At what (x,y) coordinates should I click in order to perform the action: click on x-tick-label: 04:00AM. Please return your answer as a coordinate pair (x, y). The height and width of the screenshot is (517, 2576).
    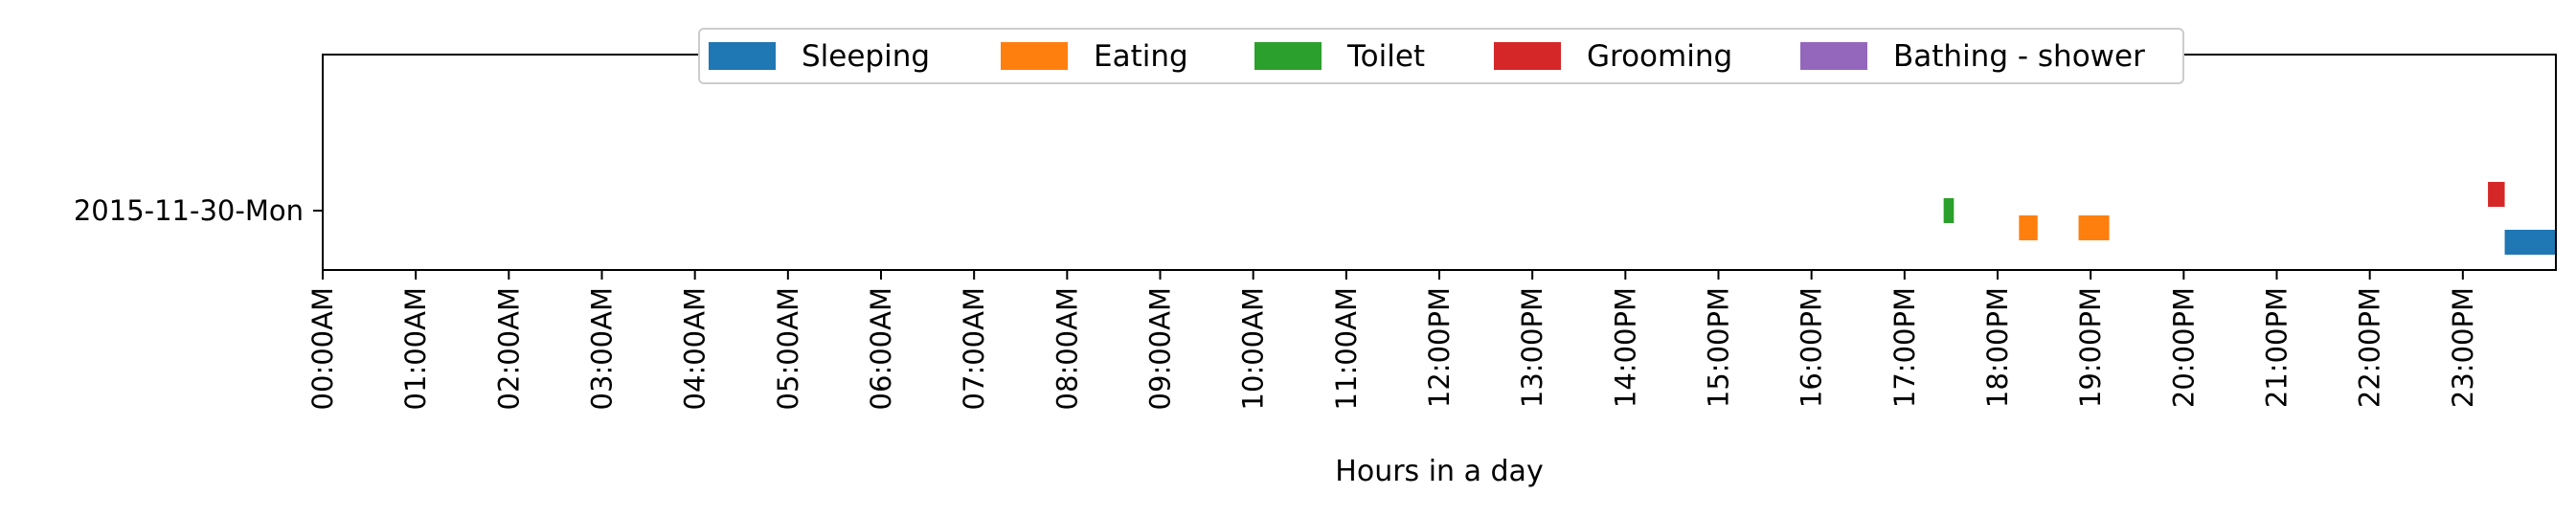
    Looking at the image, I should click on (695, 348).